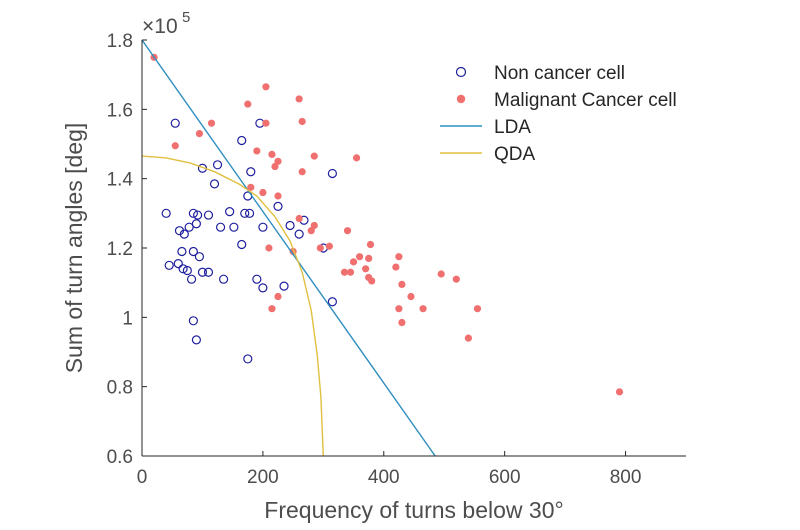 Image resolution: width=800 pixels, height=530 pixels. Describe the element at coordinates (120, 388) in the screenshot. I see `y-tick-label: 0.8` at that location.